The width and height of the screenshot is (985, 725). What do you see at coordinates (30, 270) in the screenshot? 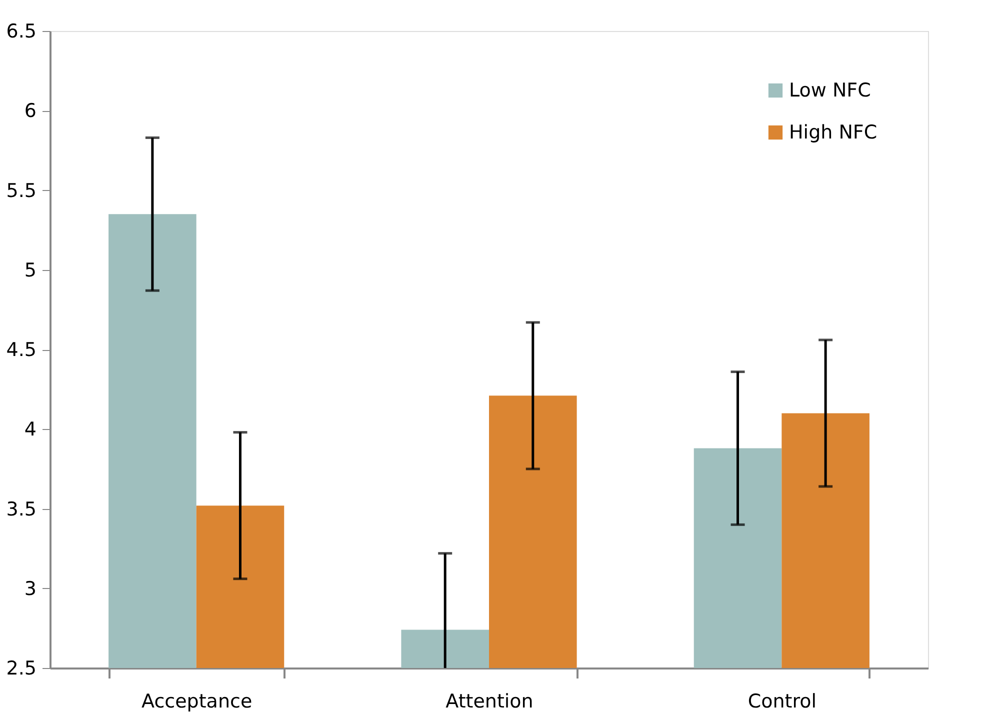
I see `y-tick-label: 5` at bounding box center [30, 270].